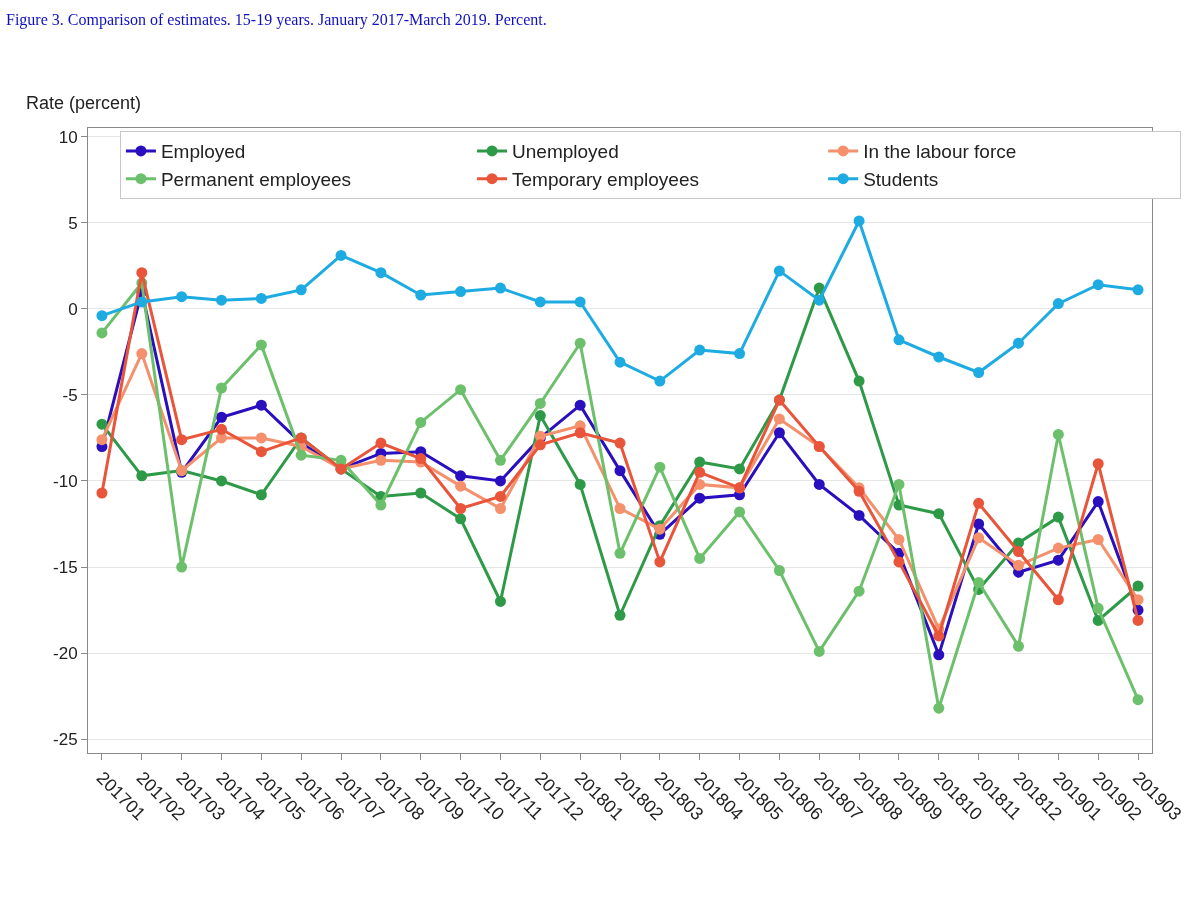 Image resolution: width=1200 pixels, height=903 pixels. Describe the element at coordinates (65, 740) in the screenshot. I see `y-tick-label: -25` at that location.